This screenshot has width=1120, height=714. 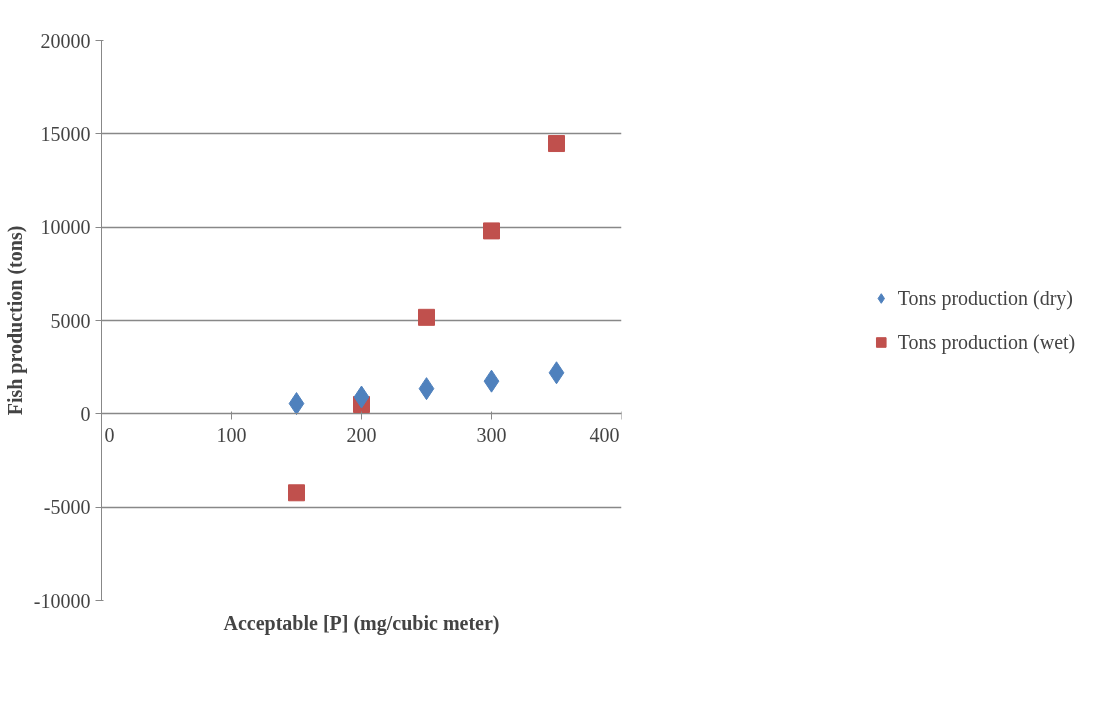 What do you see at coordinates (231, 434) in the screenshot?
I see `x-tick-label: 100` at bounding box center [231, 434].